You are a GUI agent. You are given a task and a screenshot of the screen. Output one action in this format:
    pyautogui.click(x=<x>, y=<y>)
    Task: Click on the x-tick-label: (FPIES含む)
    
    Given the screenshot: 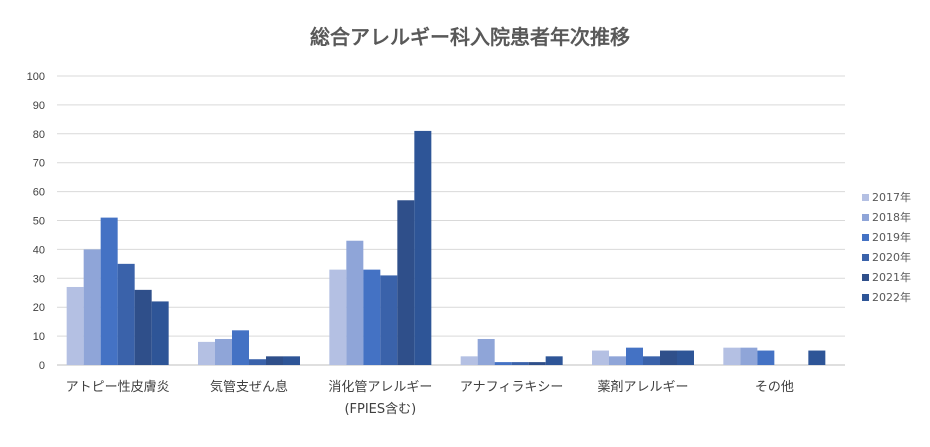 What is the action you would take?
    pyautogui.click(x=380, y=409)
    